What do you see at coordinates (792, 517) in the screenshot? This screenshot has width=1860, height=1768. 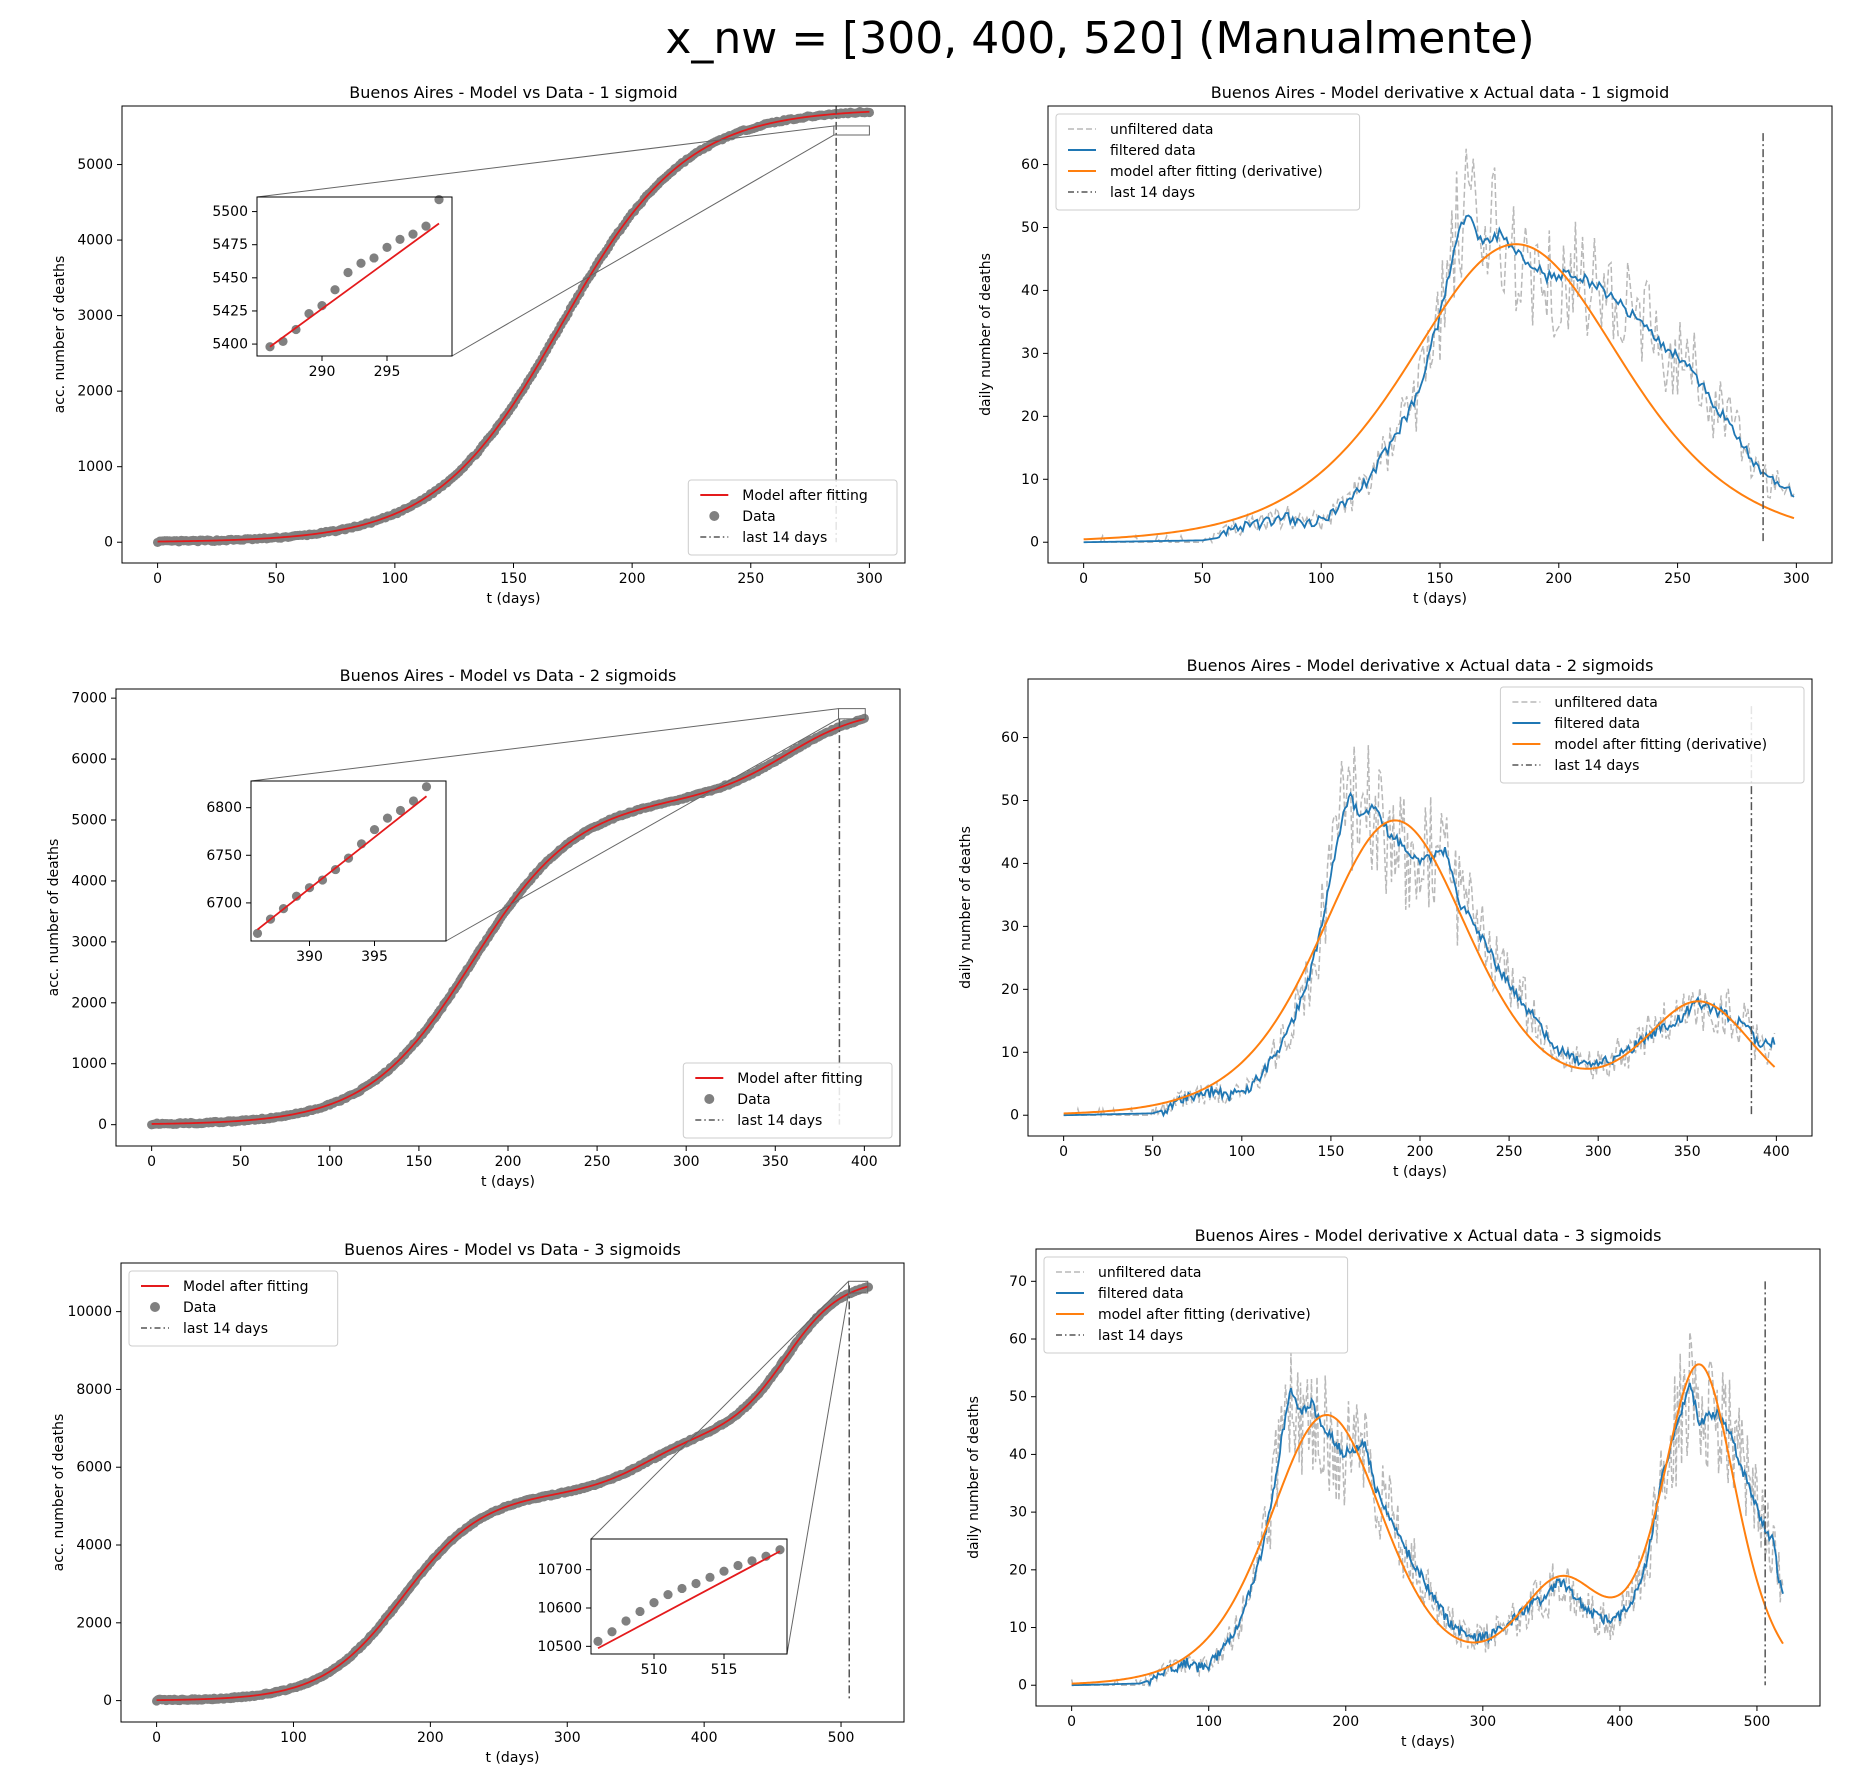 I see `legend: Model after fitting Data last 14 days` at bounding box center [792, 517].